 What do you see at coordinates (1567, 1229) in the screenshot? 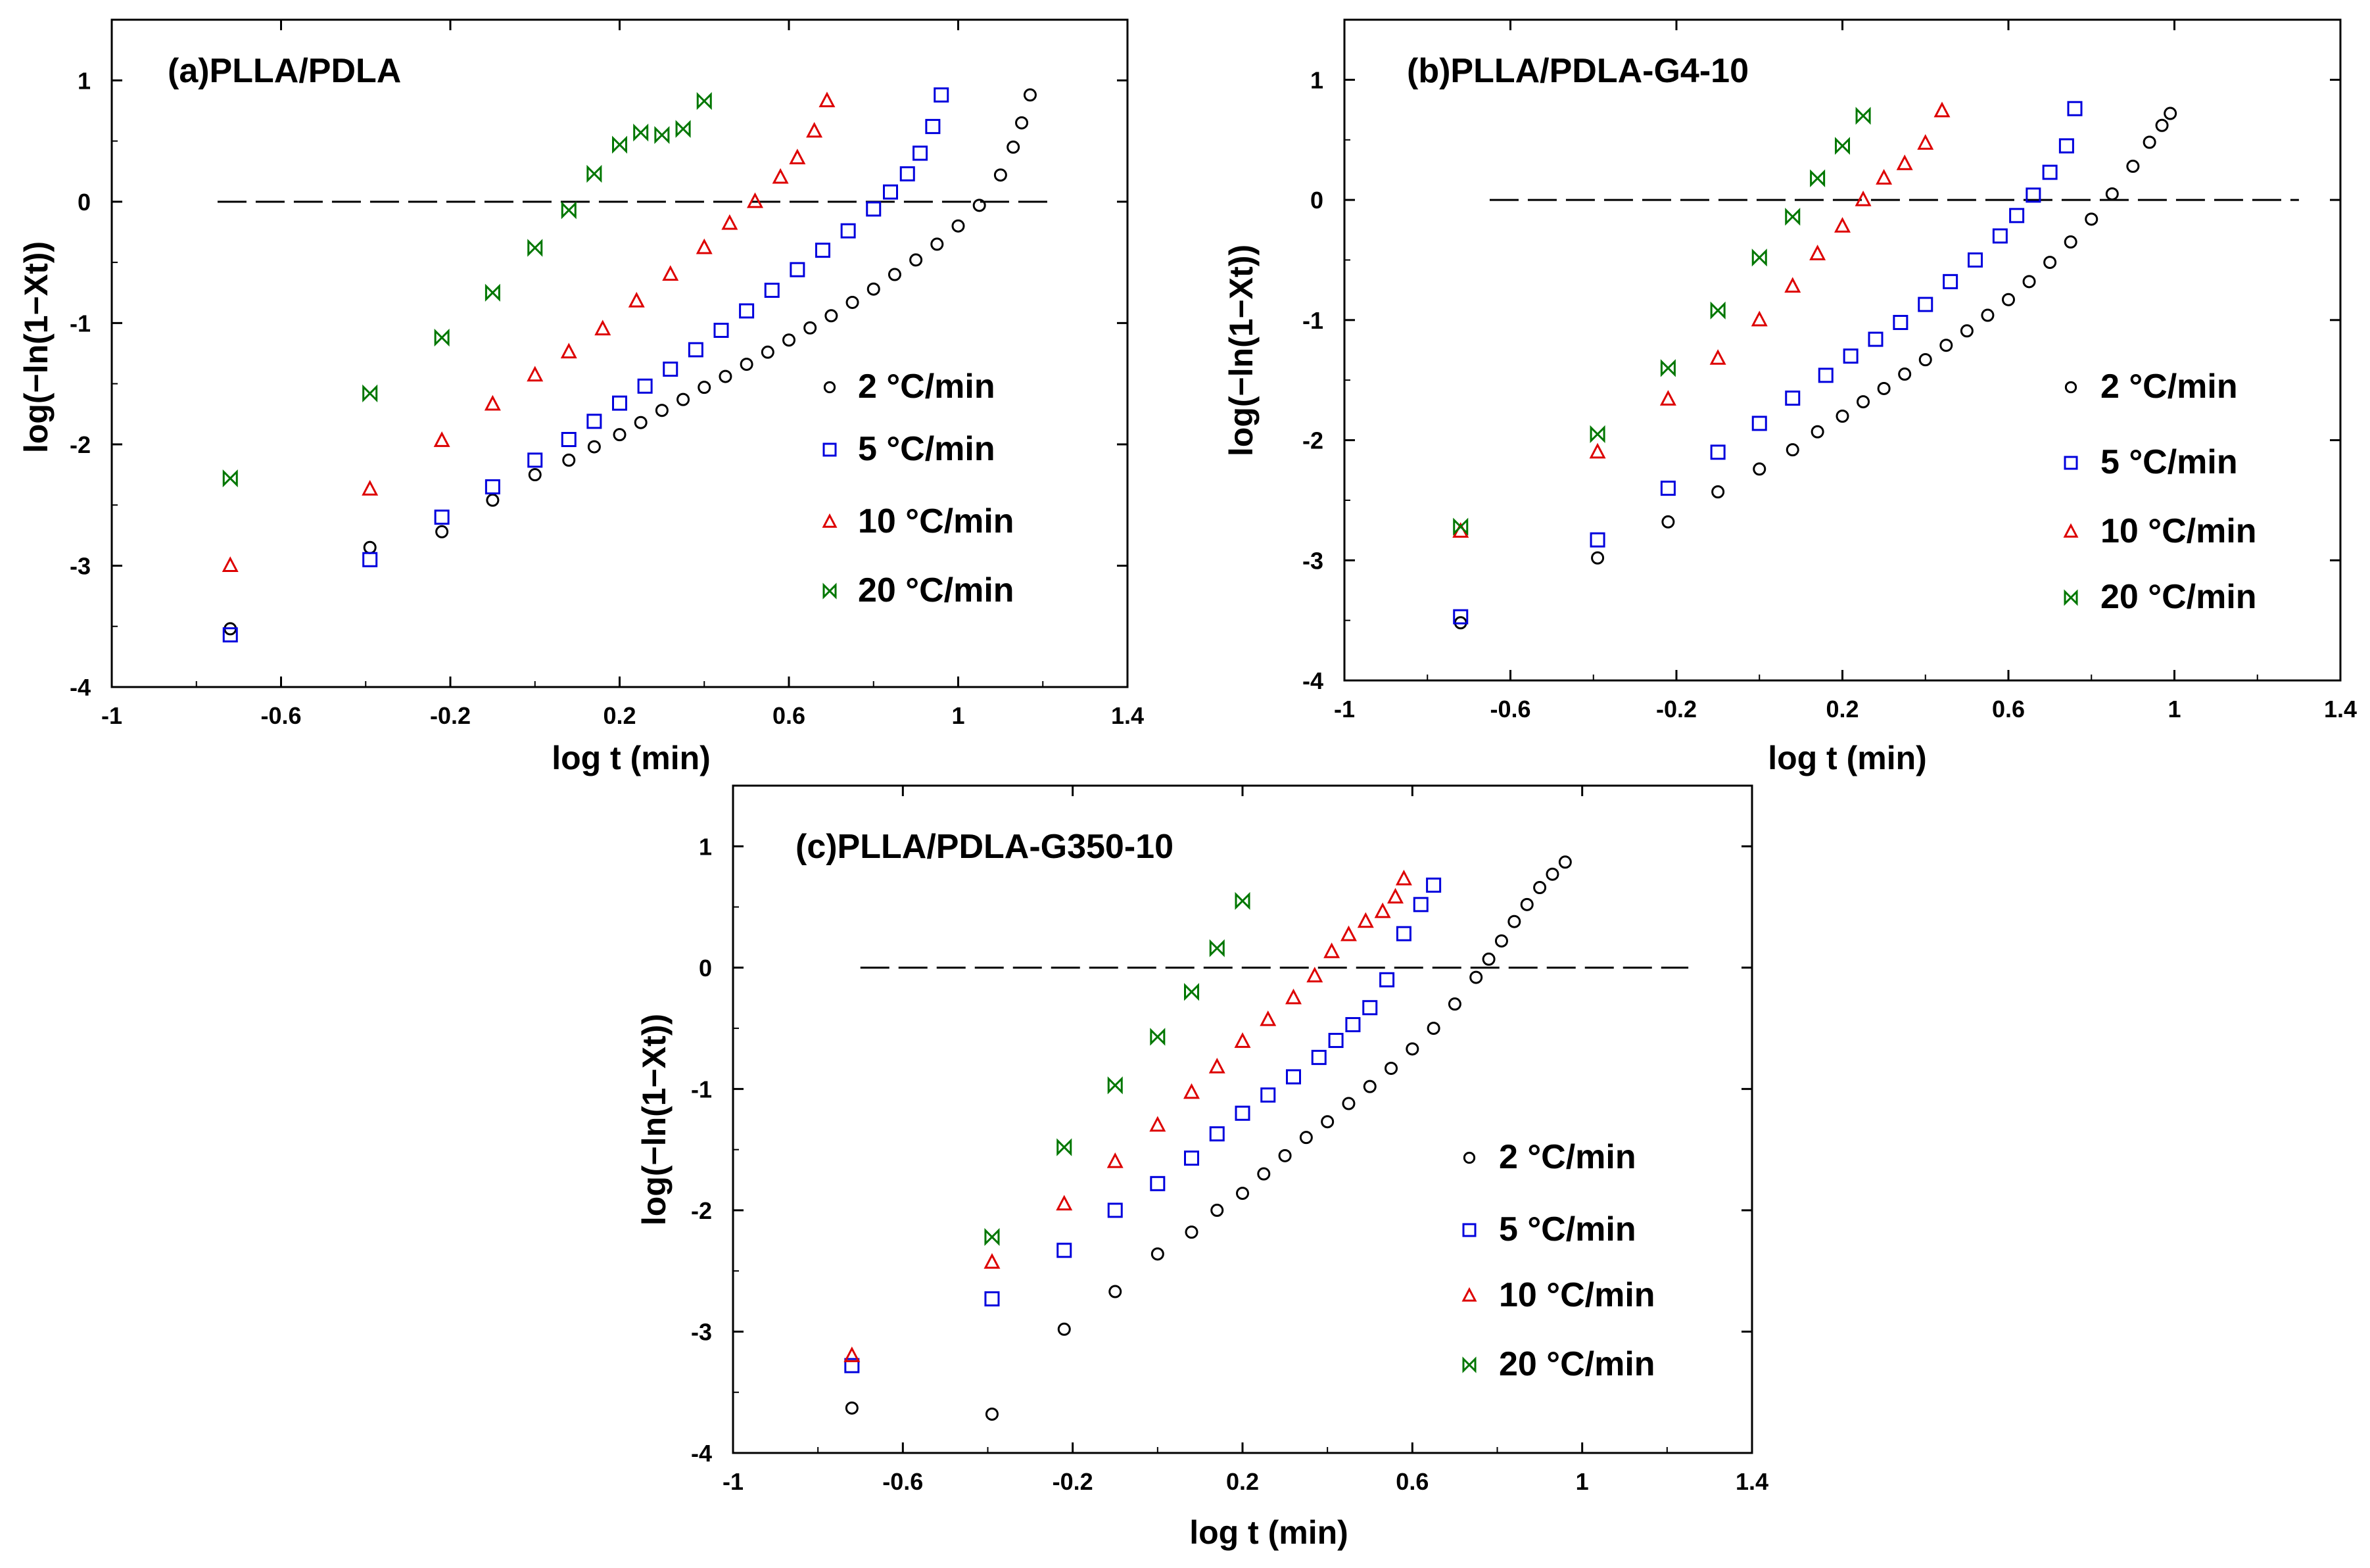
I see `legend-label: 5 °C/min` at bounding box center [1567, 1229].